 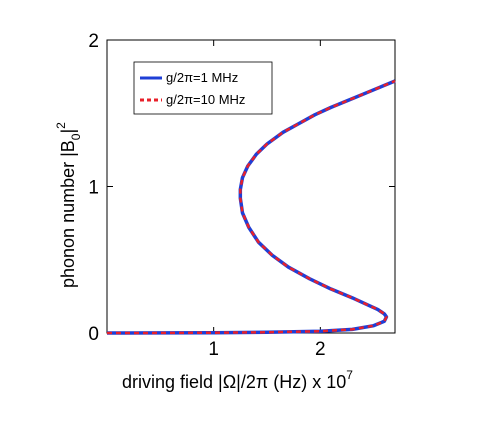 I want to click on legend: g/2π=1 MHz g/2π=10 MHz, so click(x=203, y=88).